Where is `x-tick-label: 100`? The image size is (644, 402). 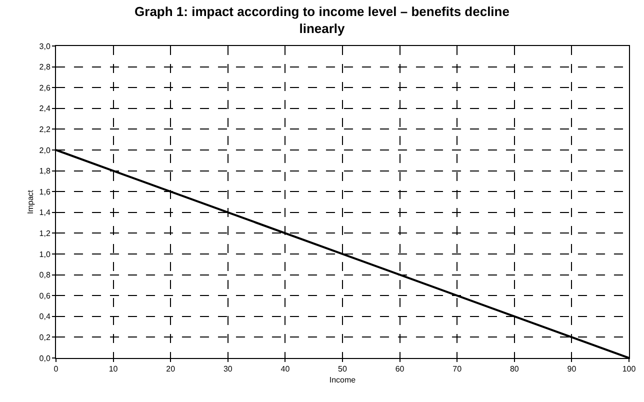
x-tick-label: 100 is located at coordinates (629, 369).